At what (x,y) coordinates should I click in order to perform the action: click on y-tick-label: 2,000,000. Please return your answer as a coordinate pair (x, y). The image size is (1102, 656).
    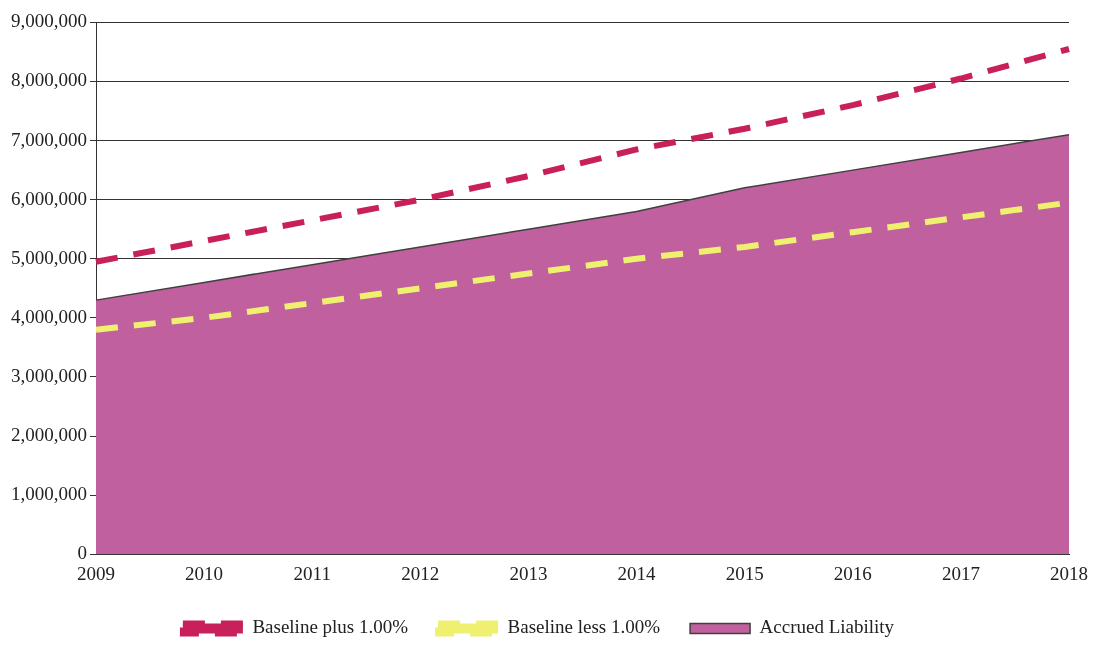
    Looking at the image, I should click on (49, 435).